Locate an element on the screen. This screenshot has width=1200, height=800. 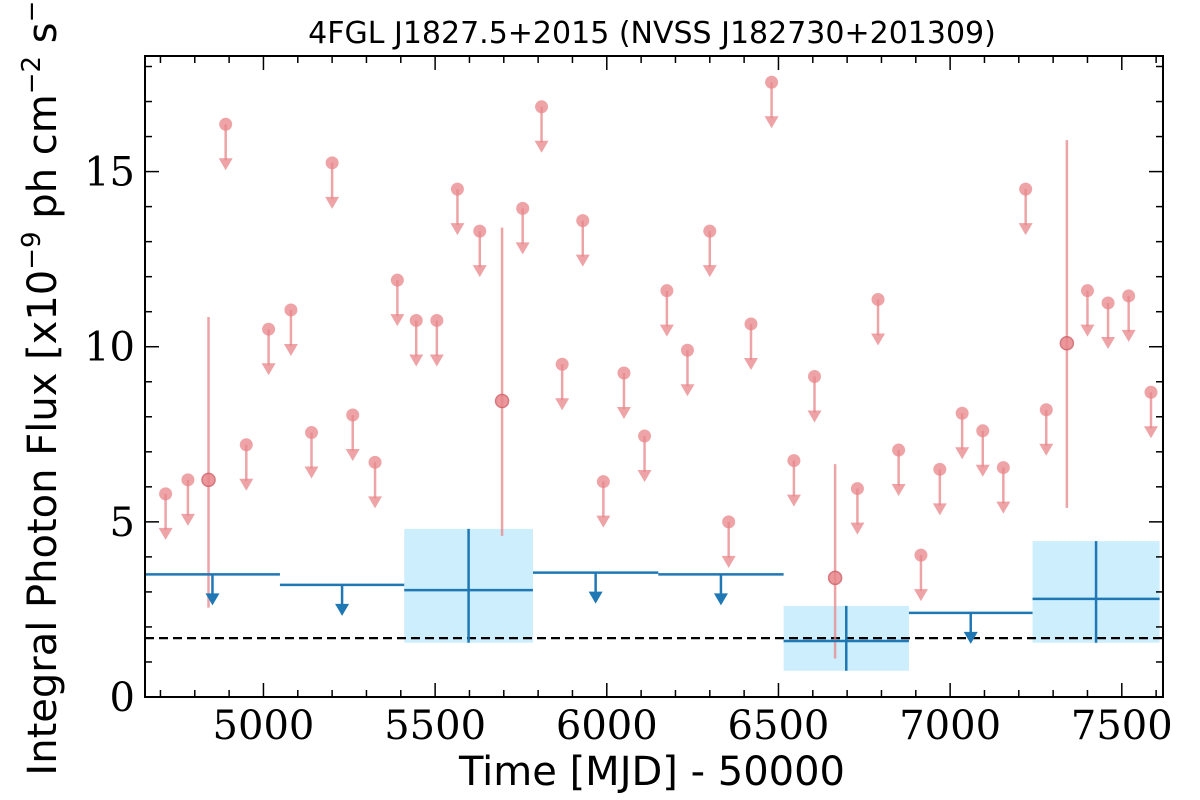
y-tick-label: 5 is located at coordinates (122, 523).